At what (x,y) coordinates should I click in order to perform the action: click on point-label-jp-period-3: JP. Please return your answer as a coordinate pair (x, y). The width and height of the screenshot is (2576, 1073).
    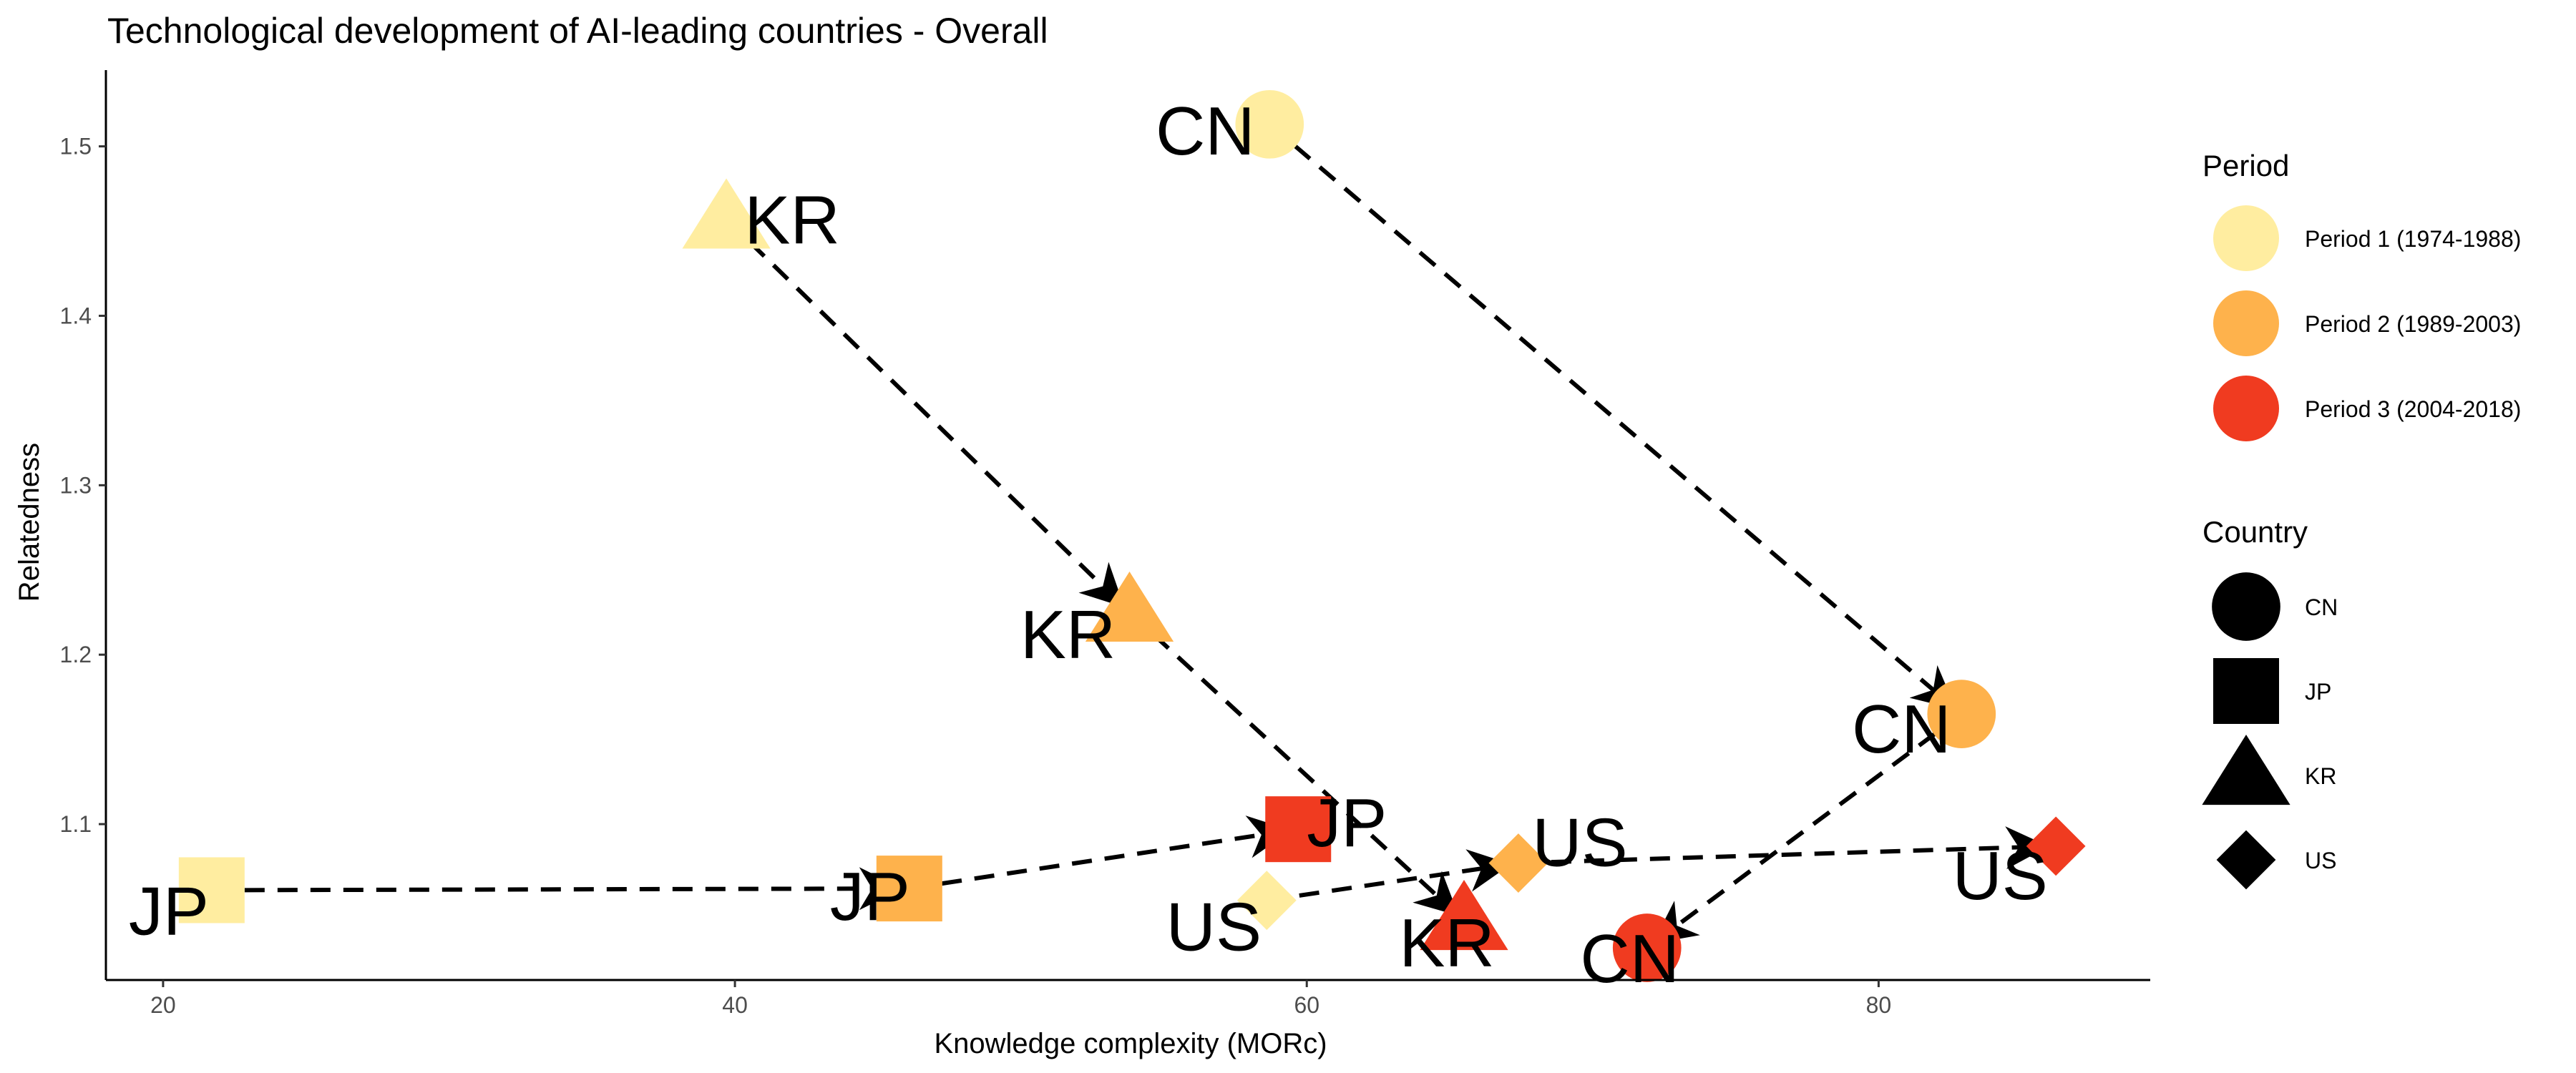
    Looking at the image, I should click on (1347, 823).